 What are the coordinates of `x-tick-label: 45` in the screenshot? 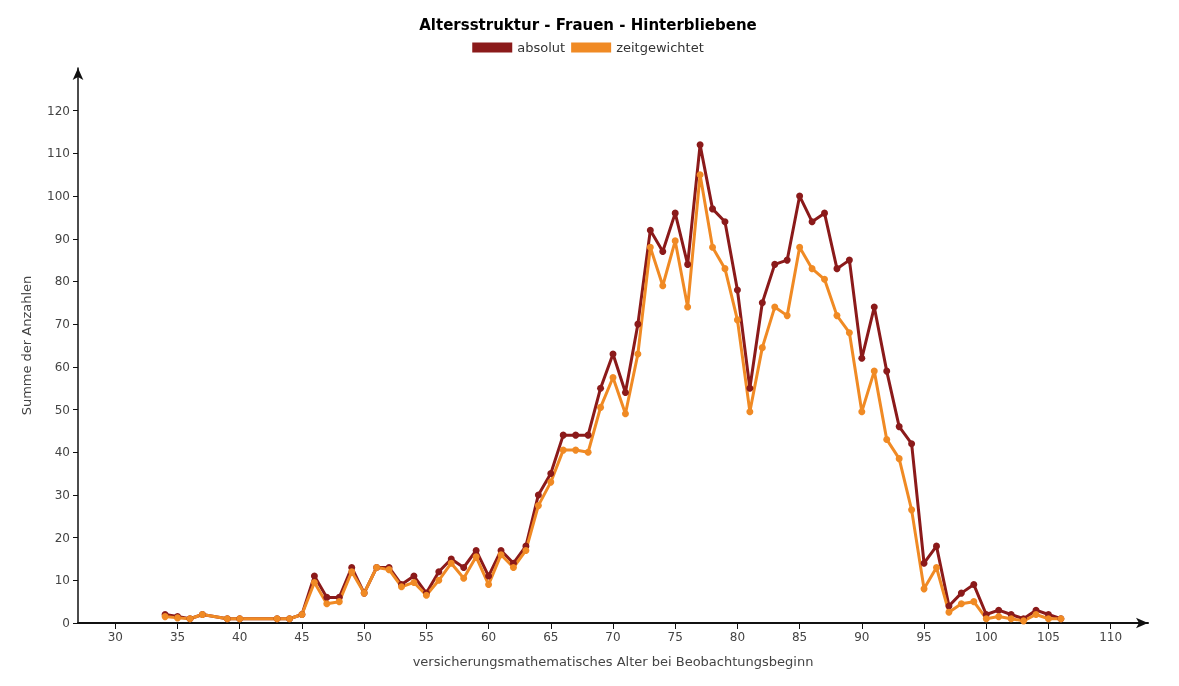 It's located at (302, 637).